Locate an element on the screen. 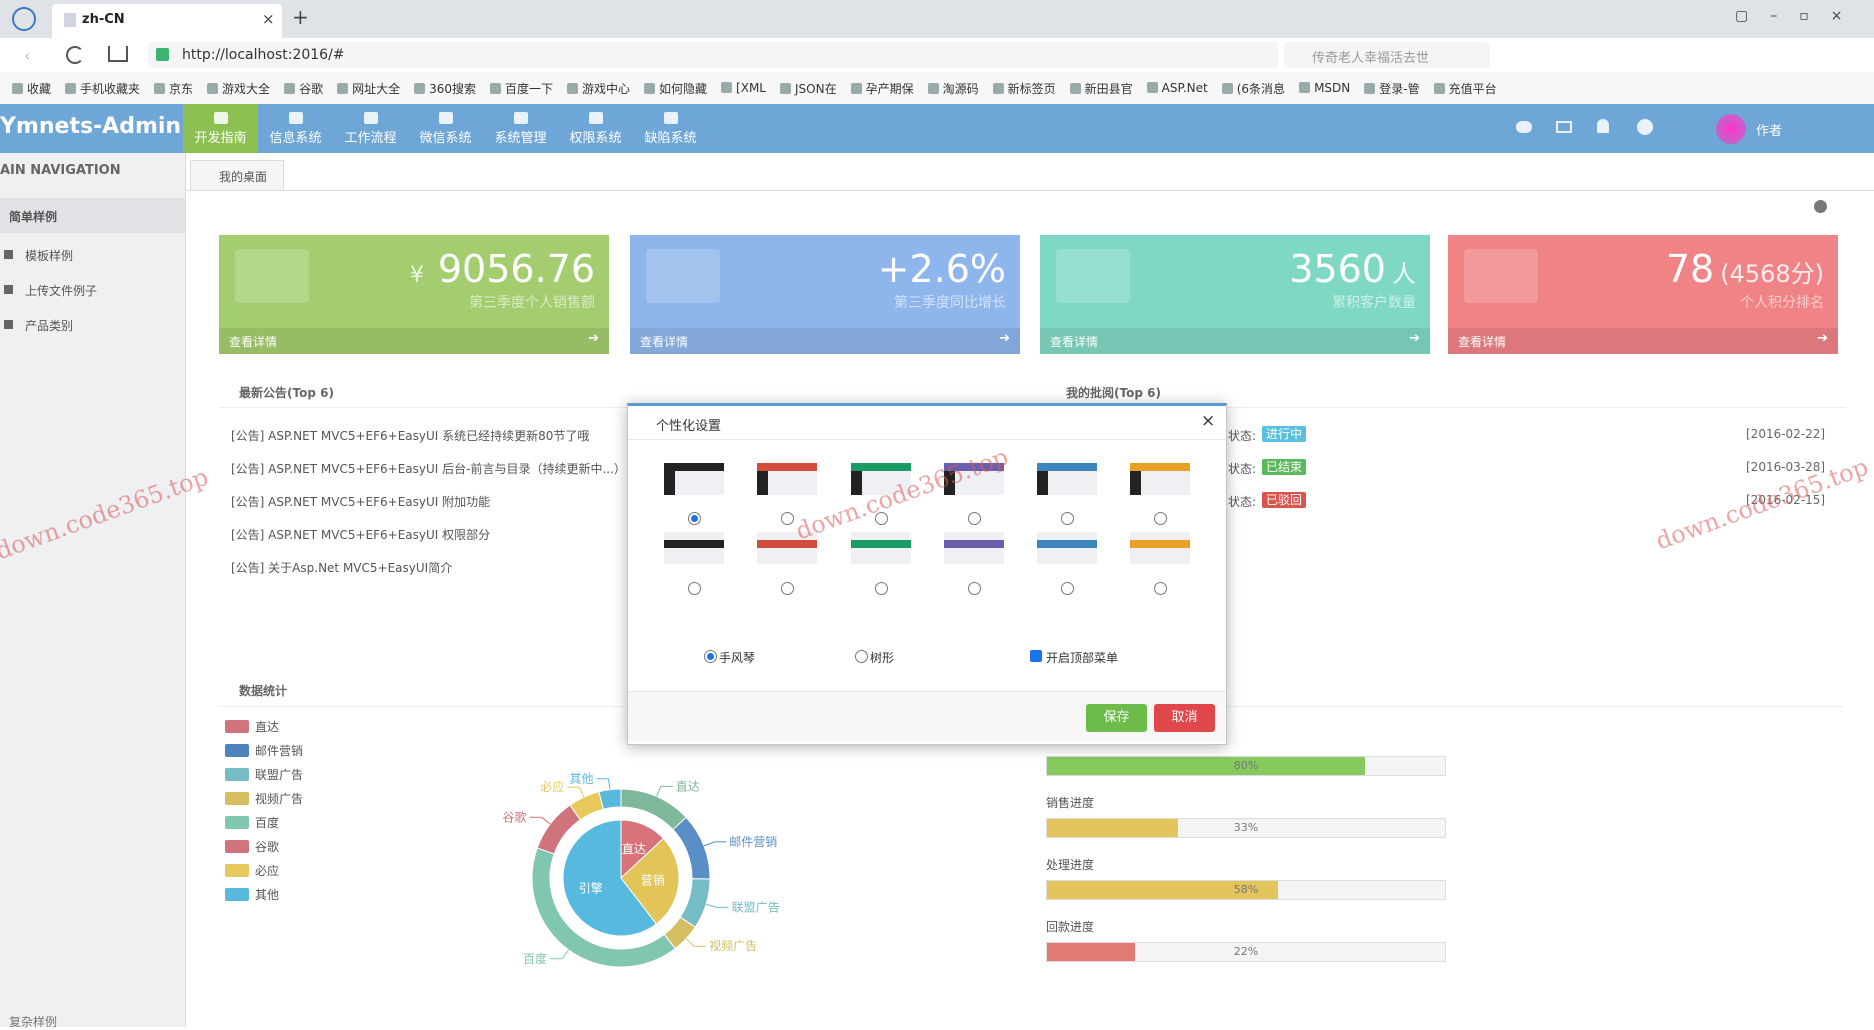 The height and width of the screenshot is (1030, 1874). bookmark: 手机收藏夹 is located at coordinates (102, 88).